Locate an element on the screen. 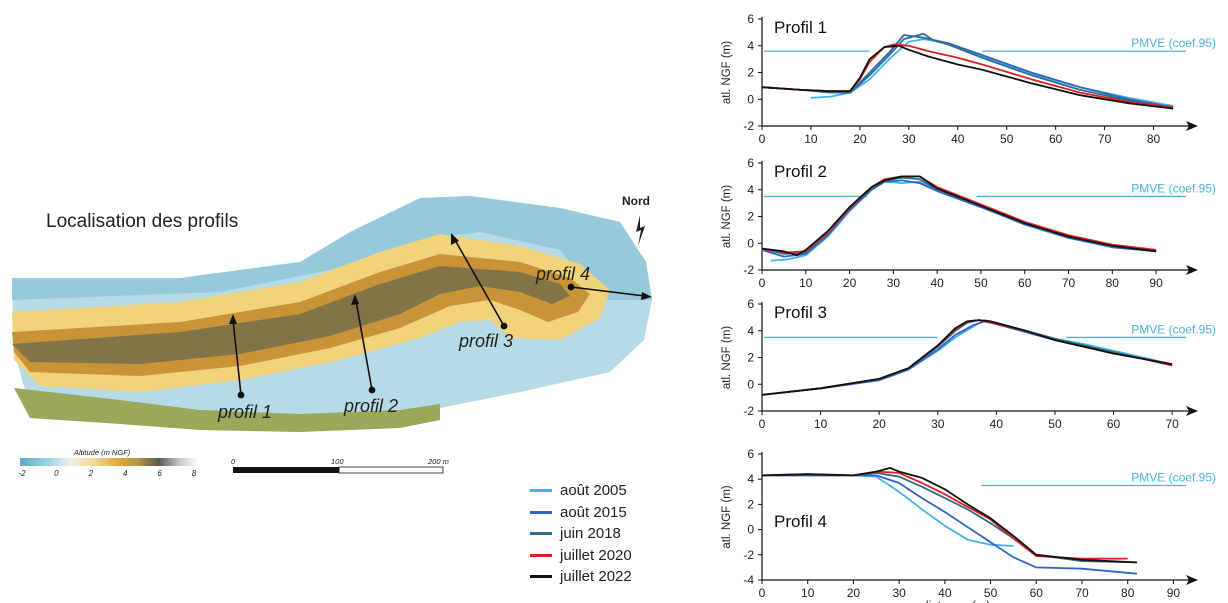 This screenshot has height=603, width=1228. legend-label: juillet 2022 is located at coordinates (596, 577).